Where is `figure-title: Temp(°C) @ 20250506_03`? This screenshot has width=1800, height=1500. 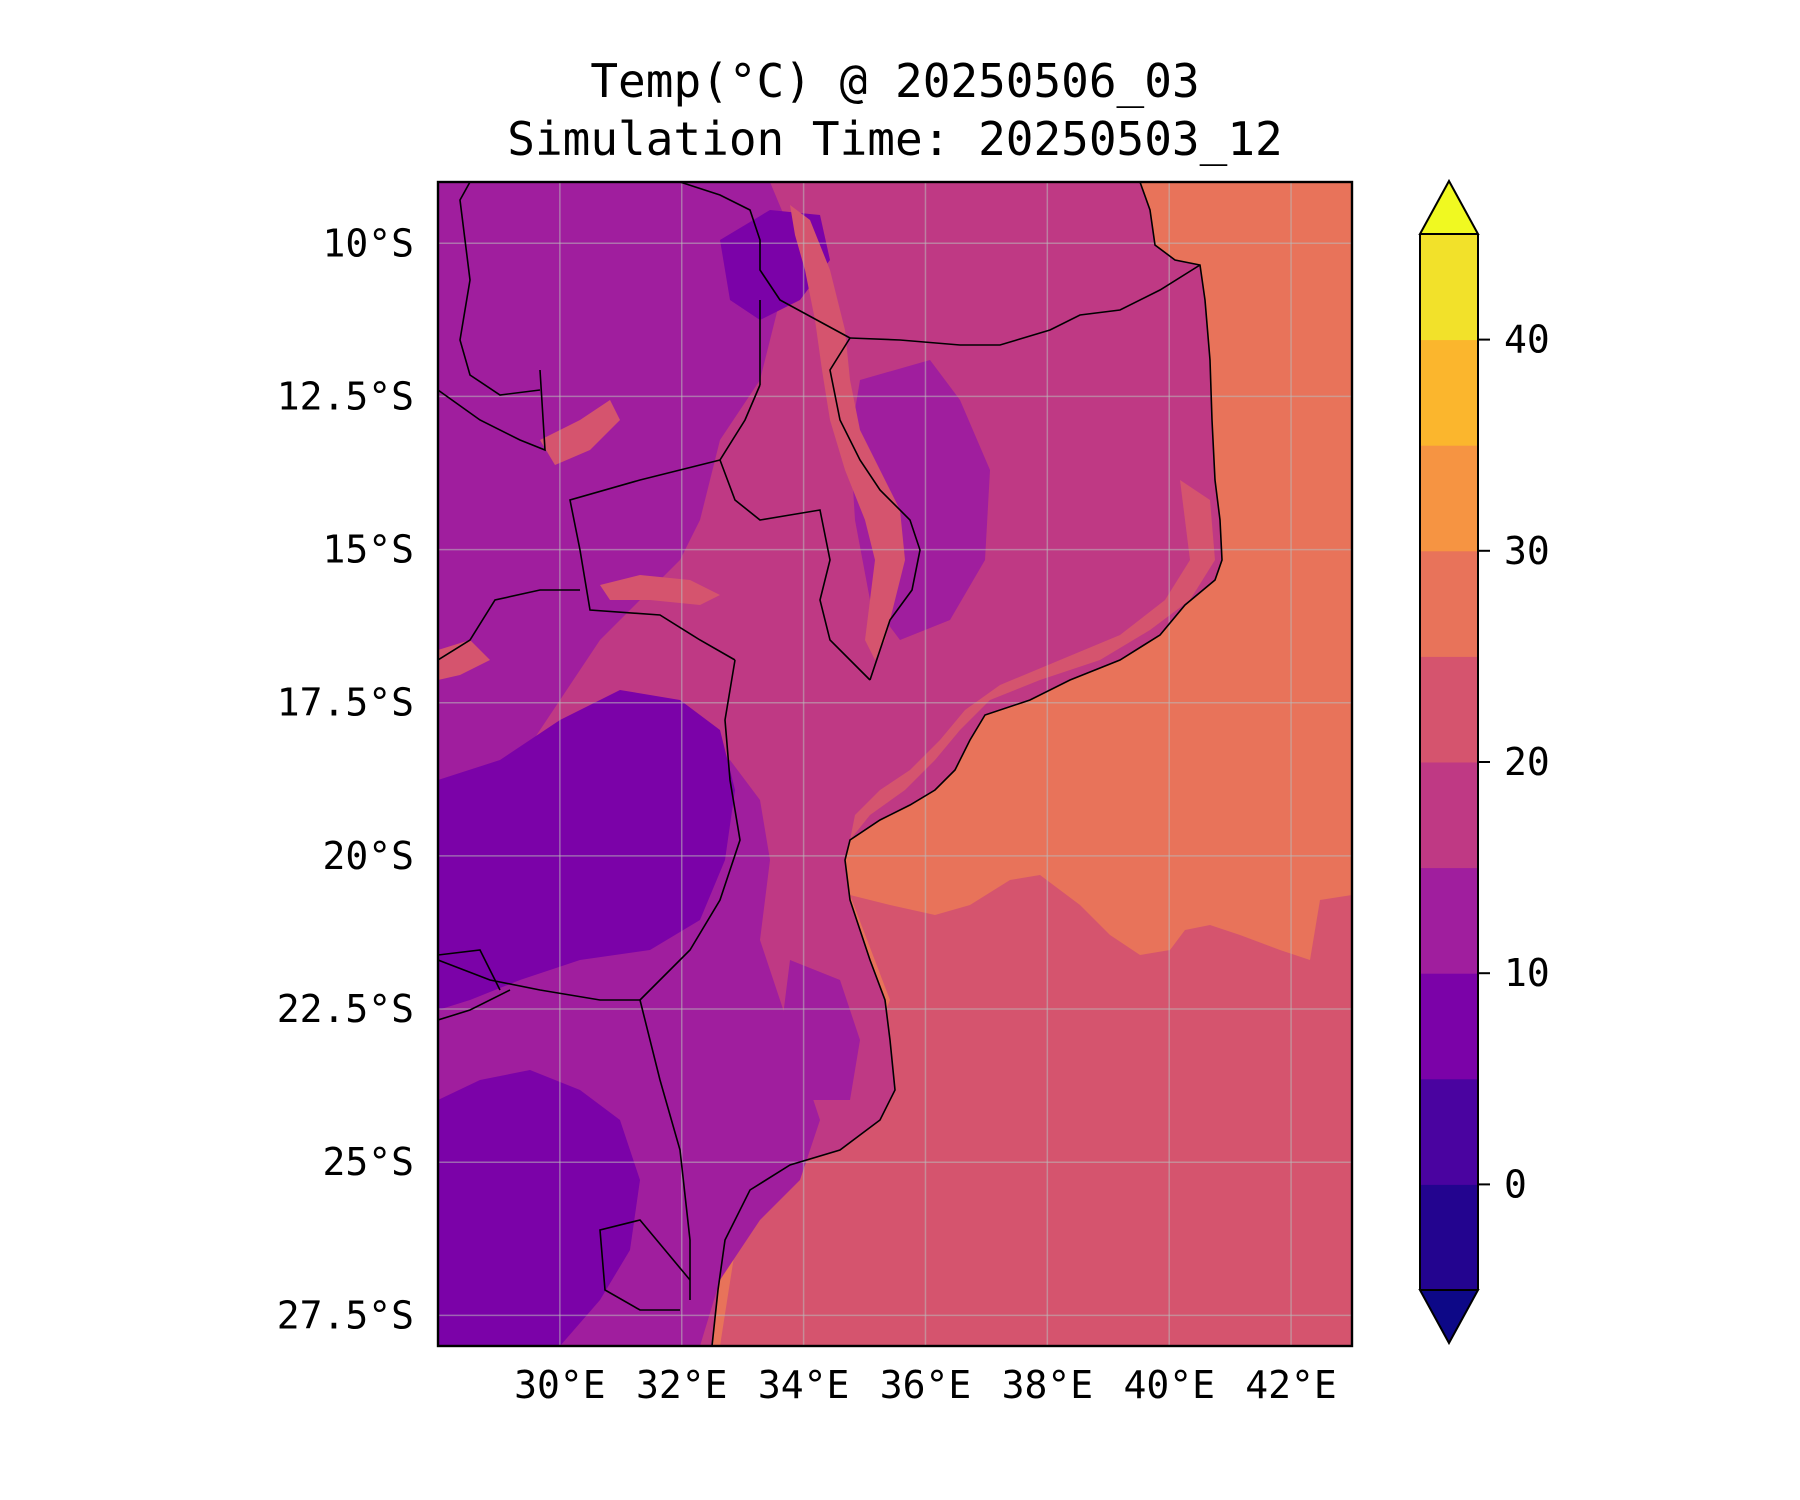
figure-title: Temp(°C) @ 20250506_03 is located at coordinates (894, 81).